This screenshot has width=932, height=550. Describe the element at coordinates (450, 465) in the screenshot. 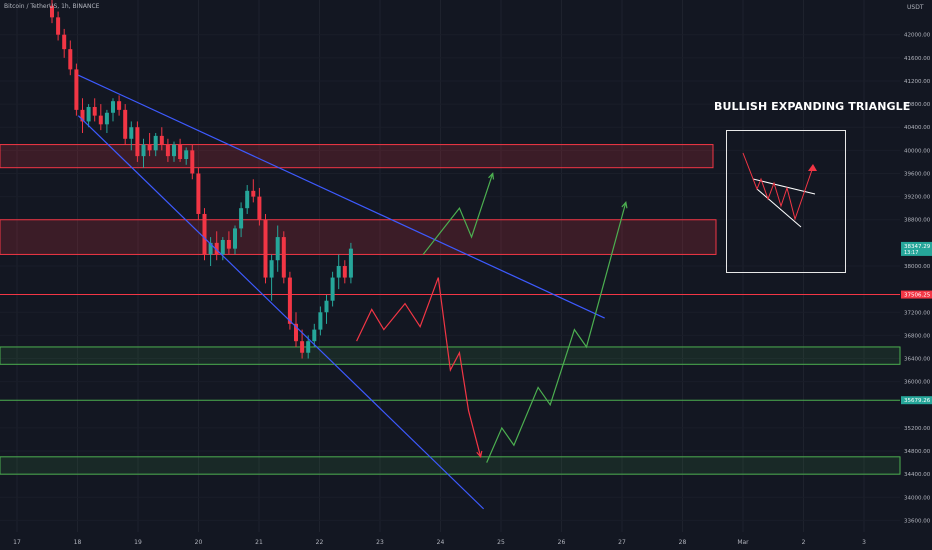

I see `support-zone` at that location.